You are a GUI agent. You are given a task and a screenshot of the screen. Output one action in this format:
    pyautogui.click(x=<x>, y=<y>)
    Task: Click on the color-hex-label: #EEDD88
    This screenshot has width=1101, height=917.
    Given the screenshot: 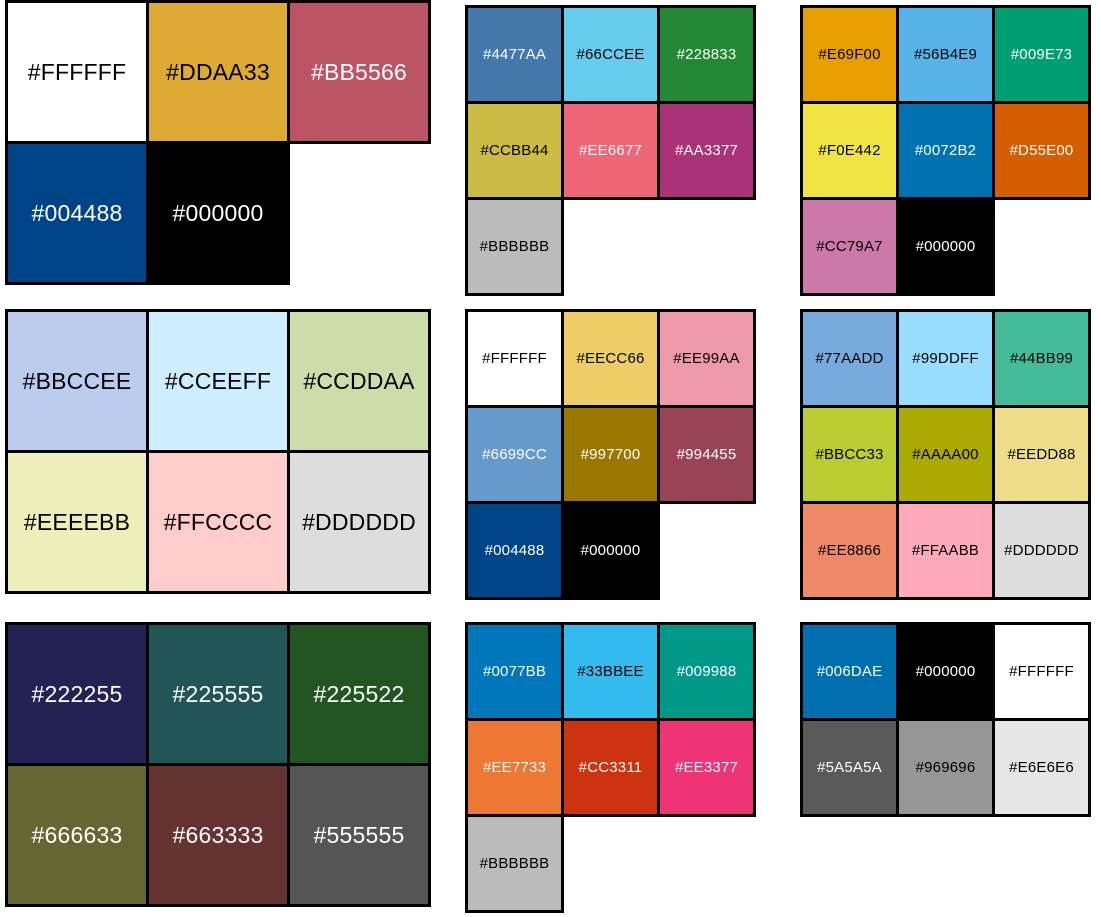 What is the action you would take?
    pyautogui.click(x=1041, y=454)
    